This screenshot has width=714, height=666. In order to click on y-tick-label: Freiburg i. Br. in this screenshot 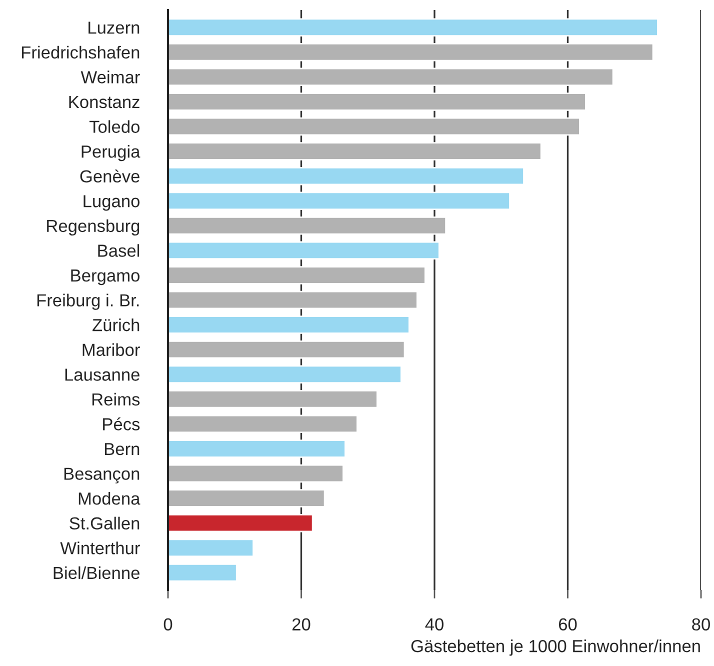, I will do `click(88, 302)`.